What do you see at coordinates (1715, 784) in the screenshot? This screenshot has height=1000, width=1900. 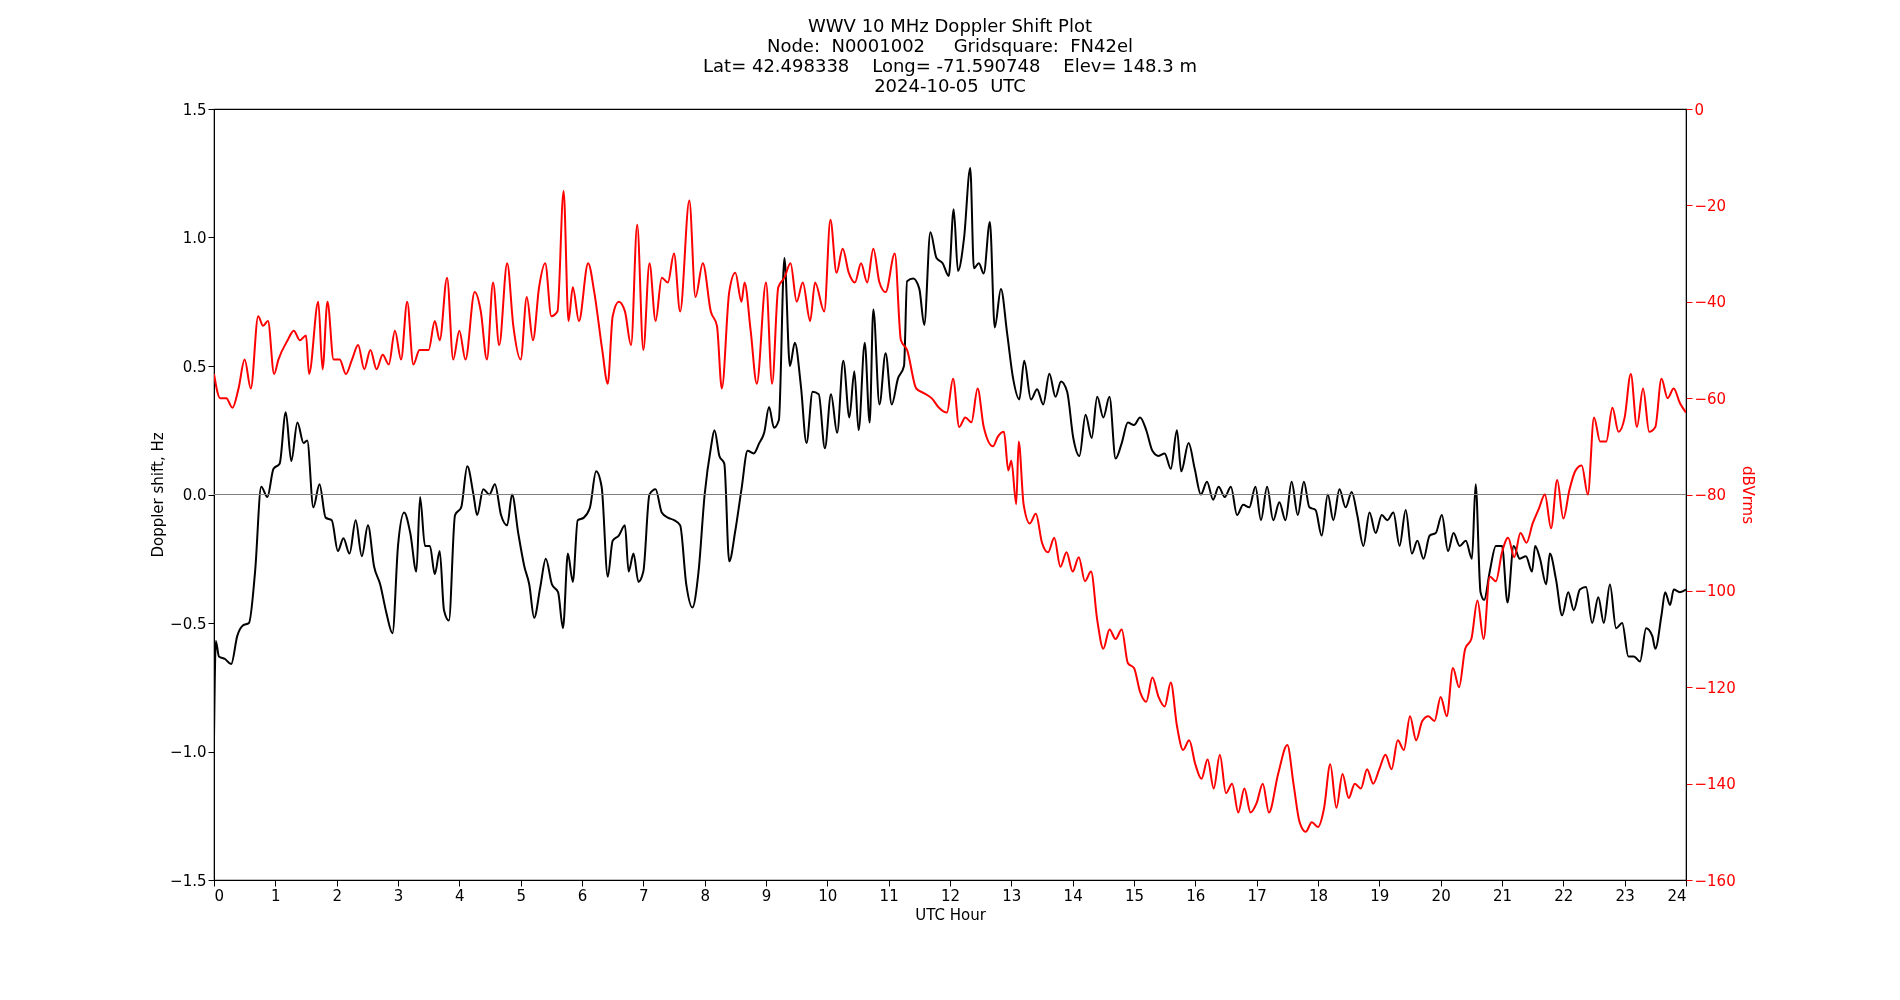 I see `y2-tick-label: −140` at bounding box center [1715, 784].